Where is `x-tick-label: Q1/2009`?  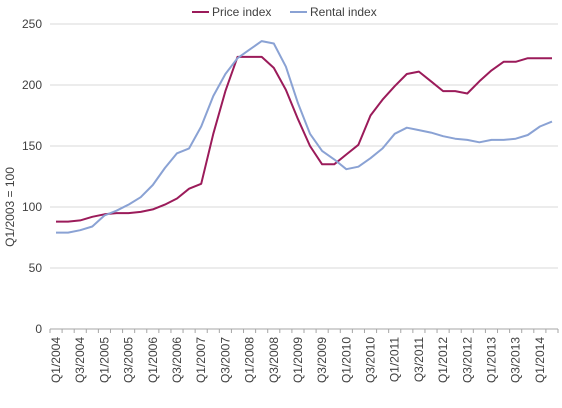
x-tick-label: Q1/2009 is located at coordinates (298, 360).